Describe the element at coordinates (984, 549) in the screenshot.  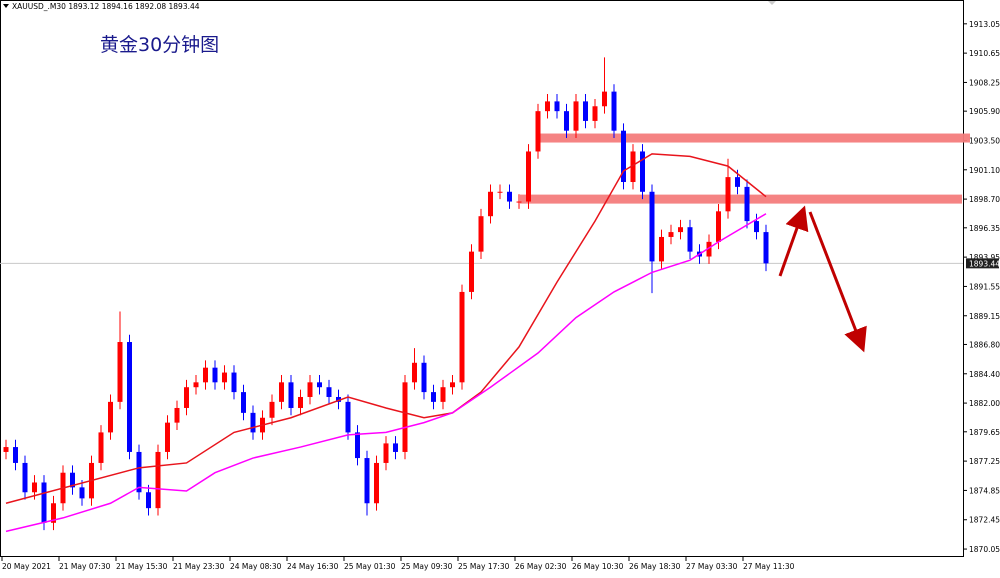
I see `y-tick-label: 1870.05` at that location.